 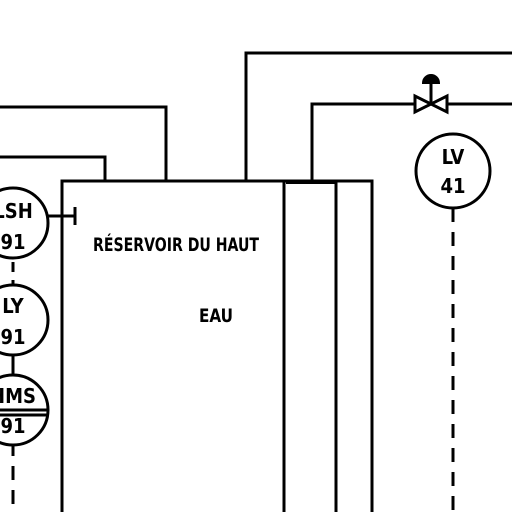 I want to click on instrument-bubble-lsh91: LSH 91, so click(x=25, y=223).